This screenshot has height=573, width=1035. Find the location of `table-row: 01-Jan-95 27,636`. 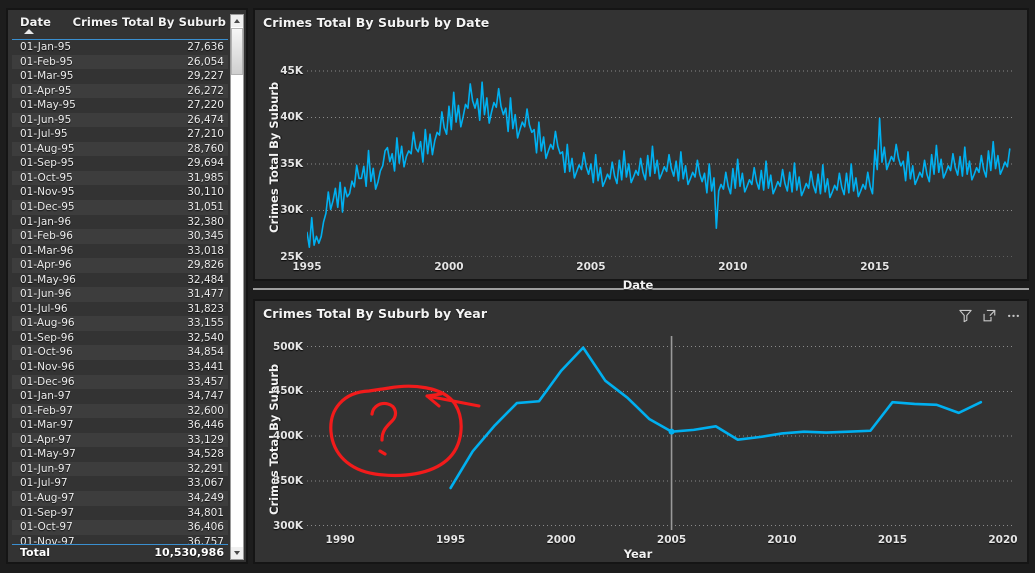

table-row: 01-Jan-95 27,636 is located at coordinates (120, 47).